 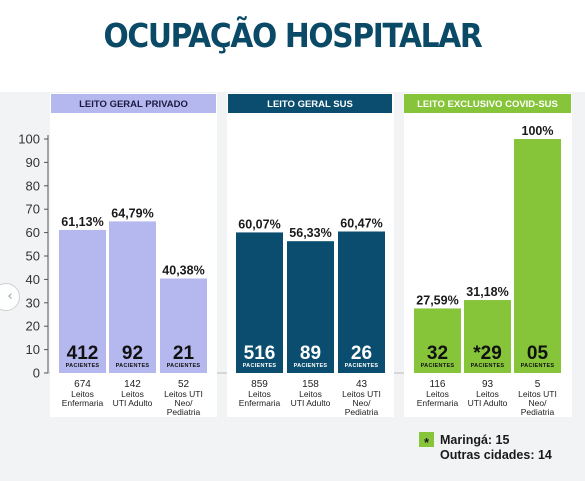 What do you see at coordinates (487, 292) in the screenshot?
I see `bar-value-label: 31,18%` at bounding box center [487, 292].